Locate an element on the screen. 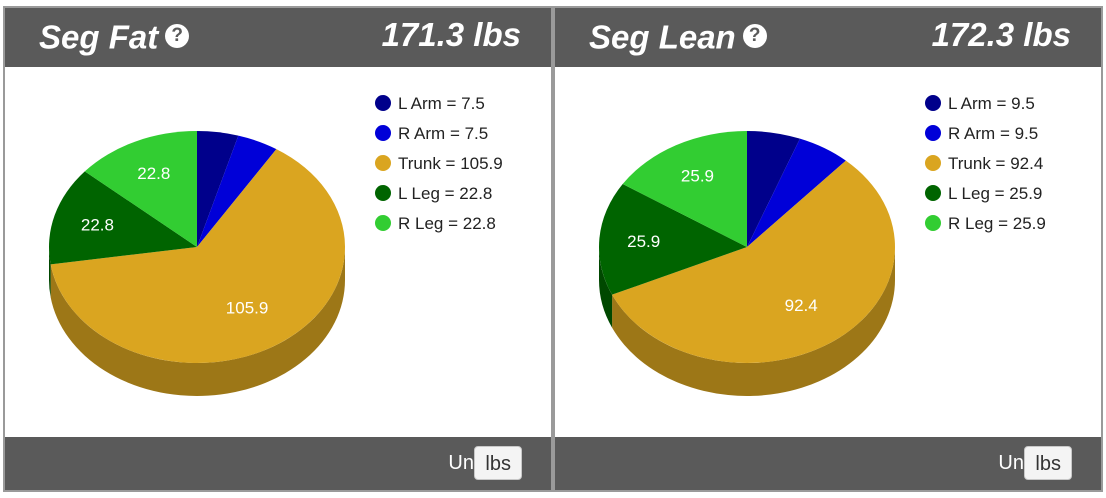 The height and width of the screenshot is (498, 1106). panel-title-text: Seg Lean is located at coordinates (662, 37).